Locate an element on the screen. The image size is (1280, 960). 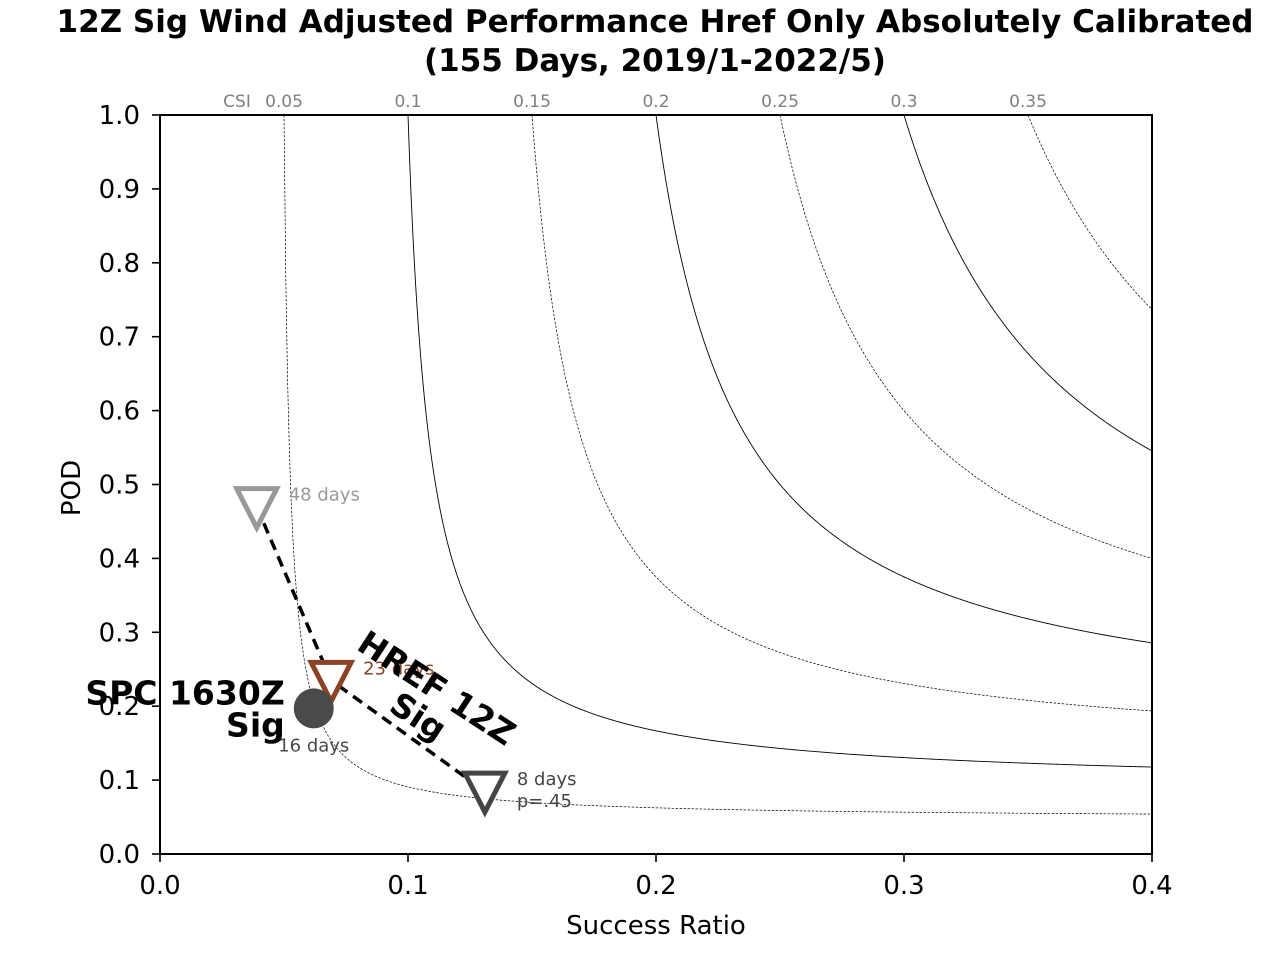
data-point-annotation: 16 days is located at coordinates (313, 745).